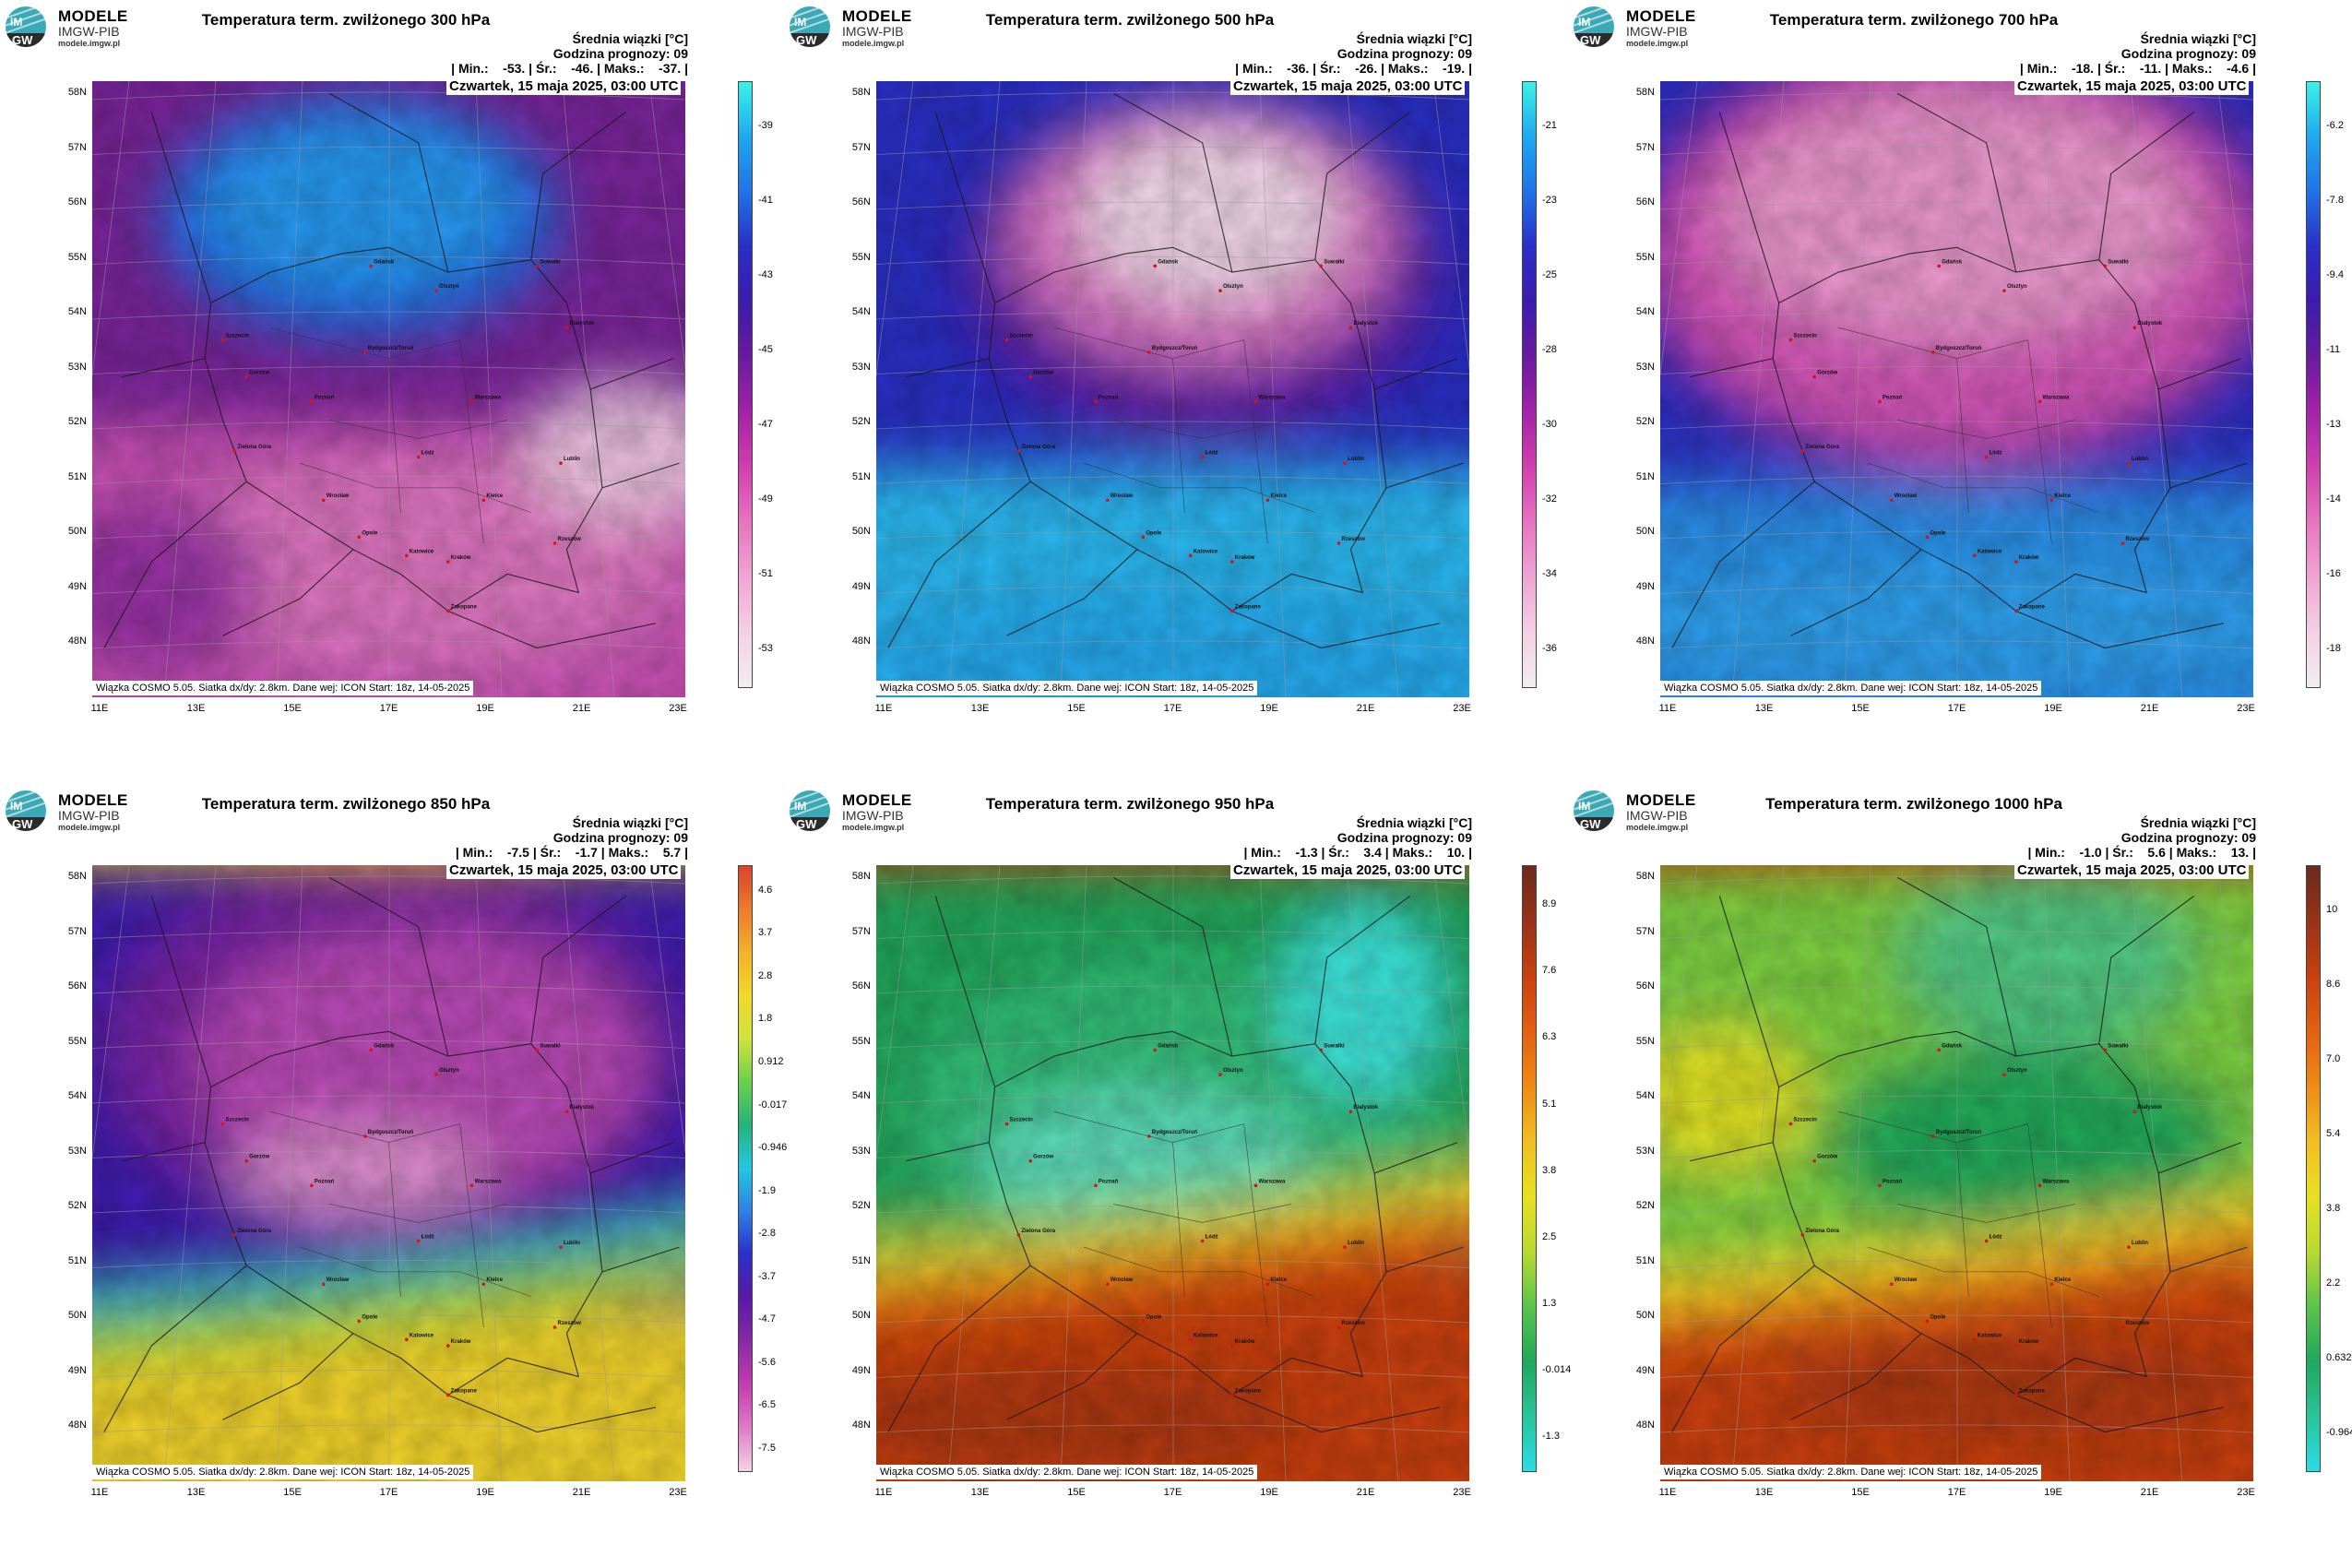  What do you see at coordinates (767, 1276) in the screenshot?
I see `colorbar-tick-label: -3.7` at bounding box center [767, 1276].